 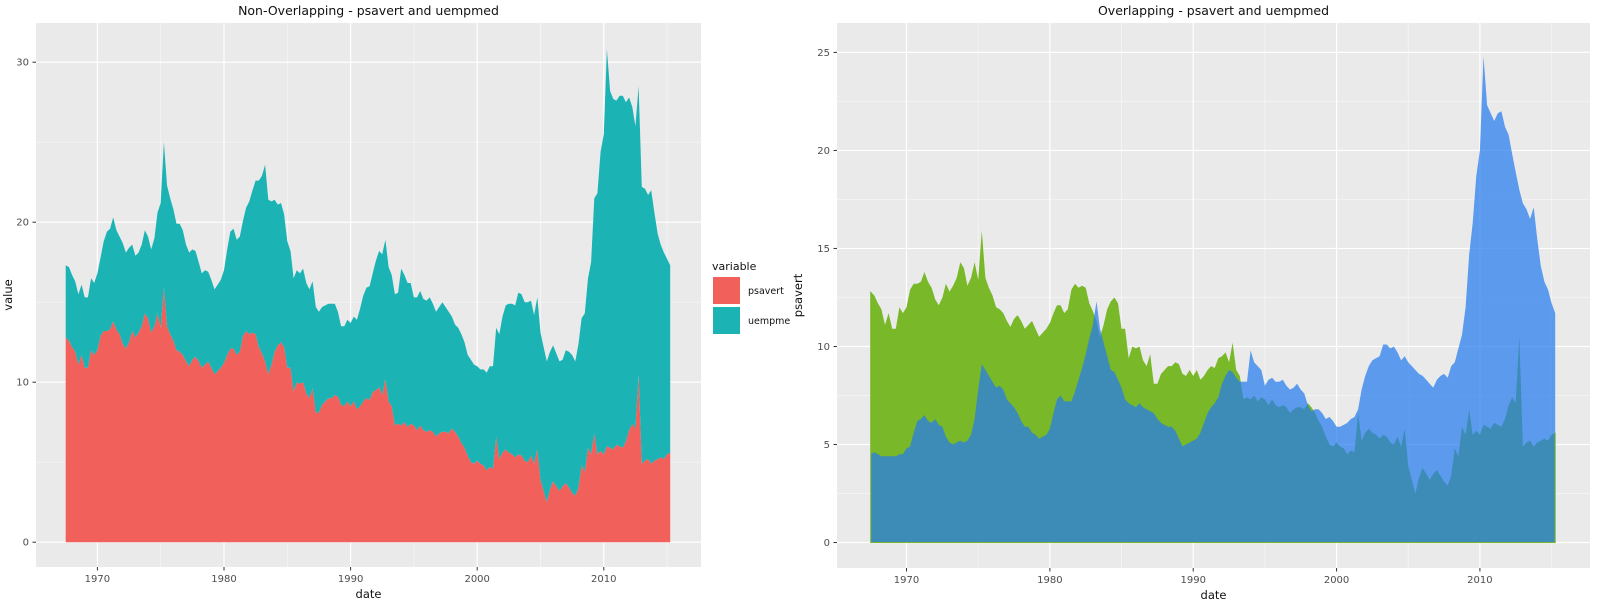 I want to click on y-tick-label: 25, so click(x=823, y=53).